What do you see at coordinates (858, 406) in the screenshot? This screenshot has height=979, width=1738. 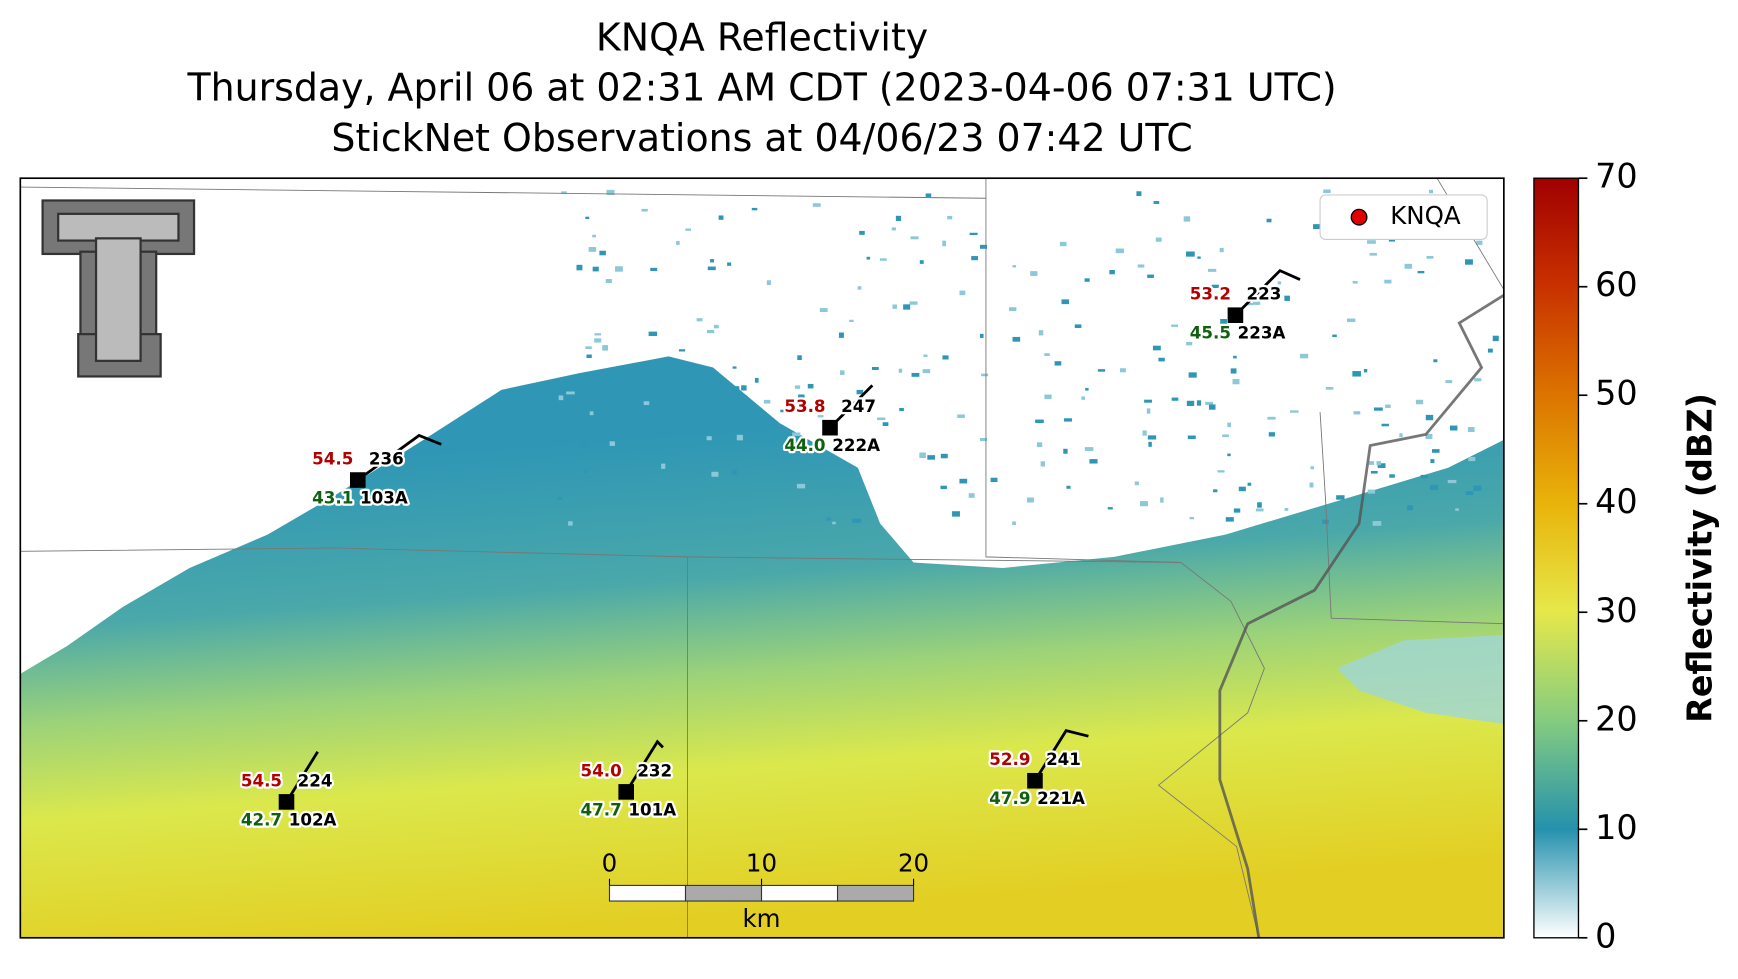 I see `station-value: 247` at bounding box center [858, 406].